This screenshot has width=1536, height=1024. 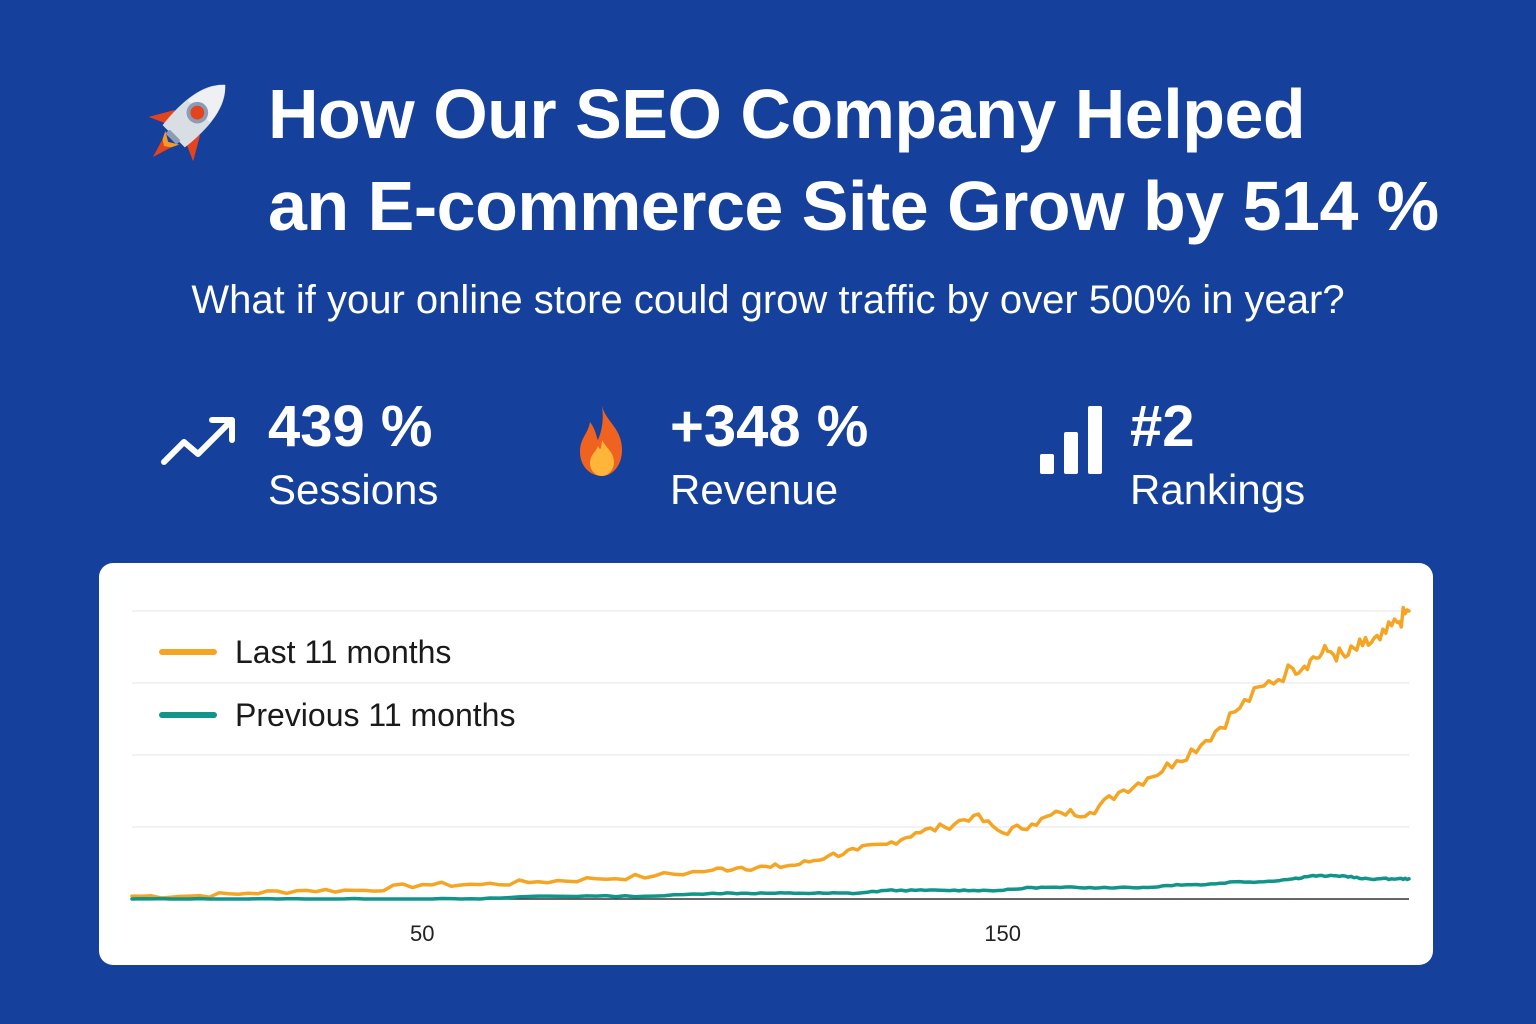 I want to click on stat-revenue-value: +348 %, so click(x=769, y=426).